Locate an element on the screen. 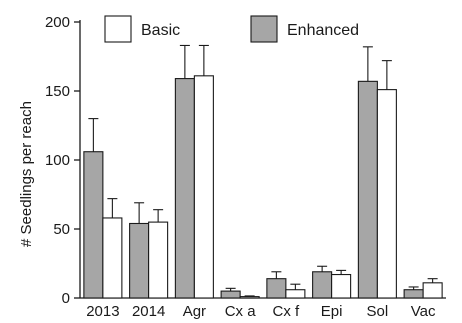  bar-basic-cx-f is located at coordinates (295, 294).